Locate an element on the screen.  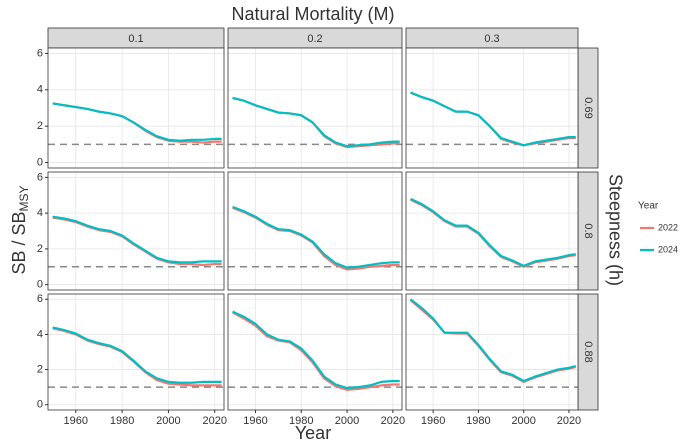
y-axis-label: SB / SBMSY is located at coordinates (20, 229).